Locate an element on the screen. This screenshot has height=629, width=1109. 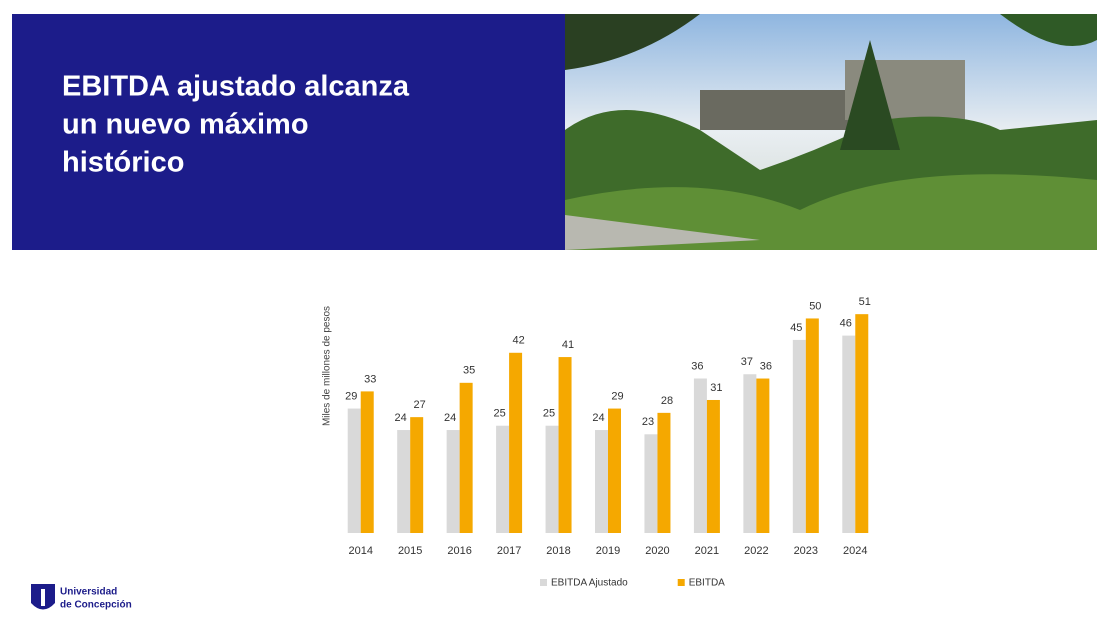
data-label: 37 is located at coordinates (747, 362).